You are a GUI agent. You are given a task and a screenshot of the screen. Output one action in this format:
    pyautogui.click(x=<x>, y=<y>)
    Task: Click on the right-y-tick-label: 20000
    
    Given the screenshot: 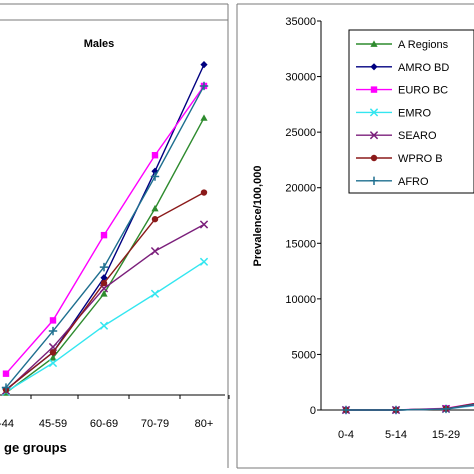 What is the action you would take?
    pyautogui.click(x=300, y=189)
    